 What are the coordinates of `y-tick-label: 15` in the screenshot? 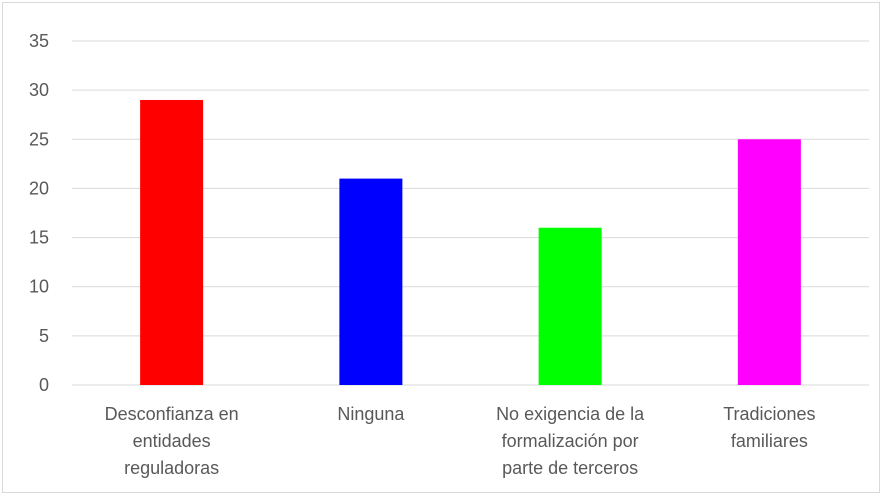 It's located at (39, 238).